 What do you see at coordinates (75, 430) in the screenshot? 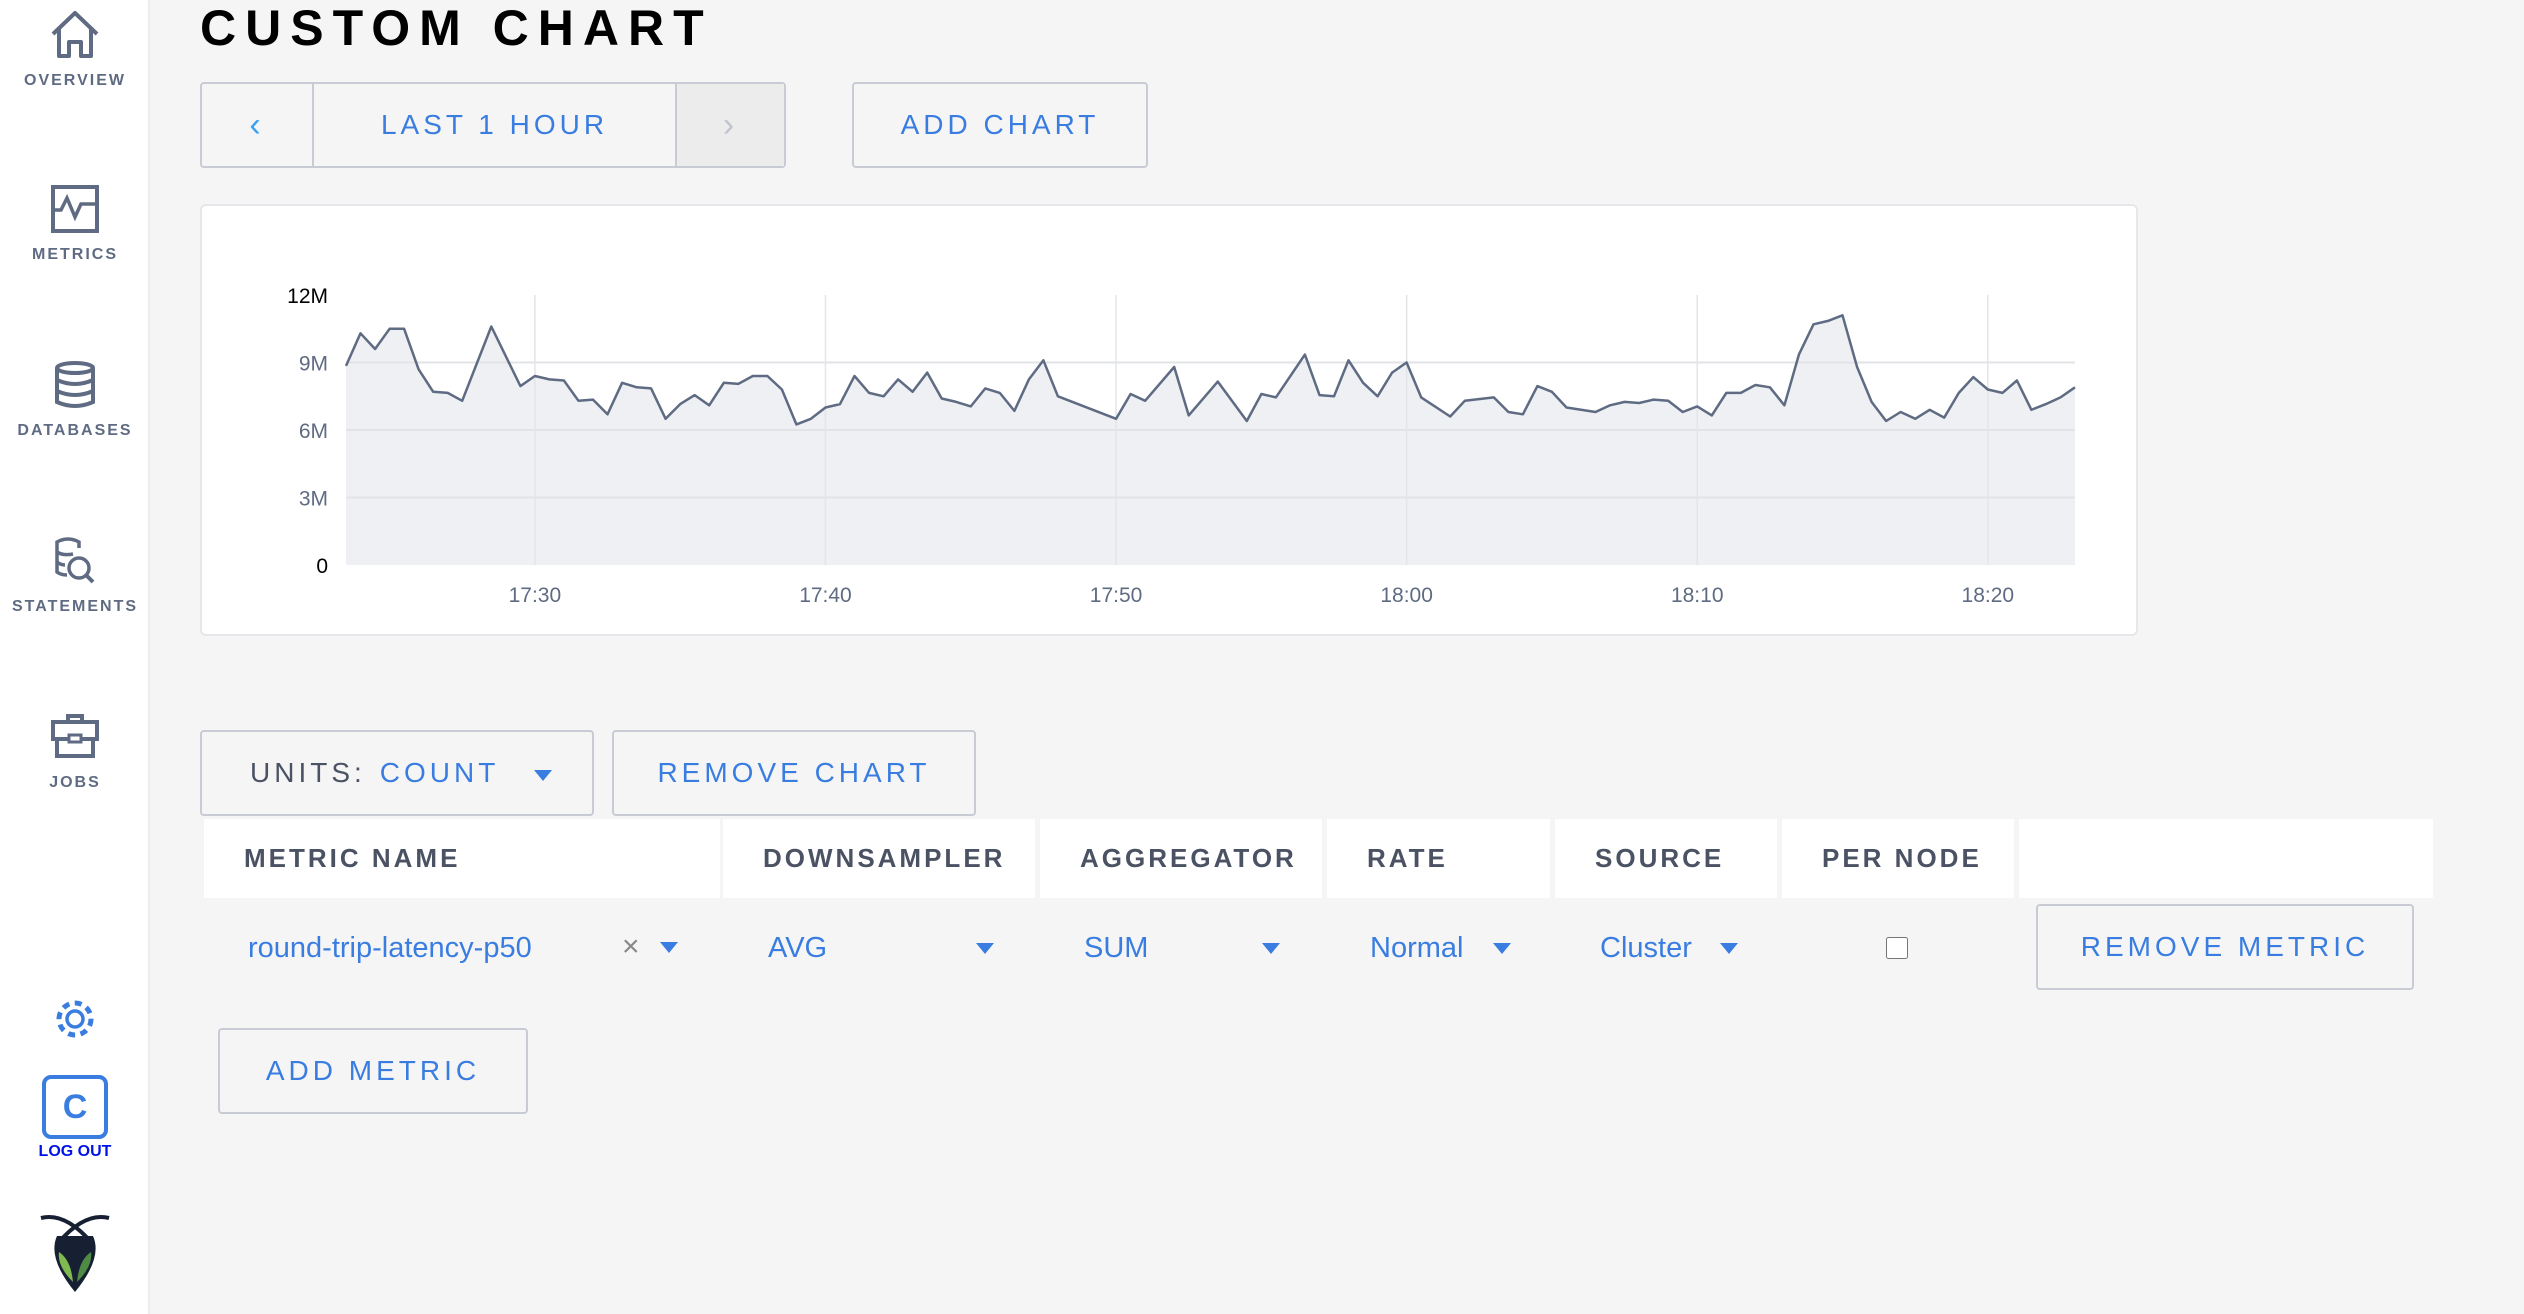
I see `sidebar-item-label: DATABASES` at bounding box center [75, 430].